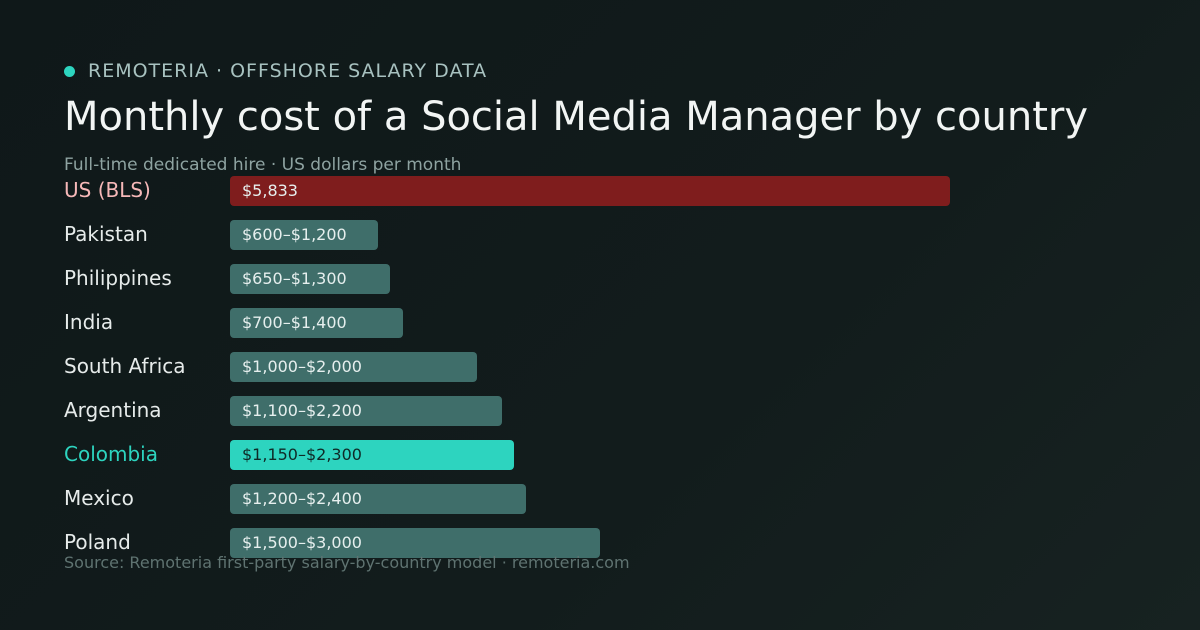 The height and width of the screenshot is (630, 1200). I want to click on bar-value-label: $700–$1,400, so click(294, 322).